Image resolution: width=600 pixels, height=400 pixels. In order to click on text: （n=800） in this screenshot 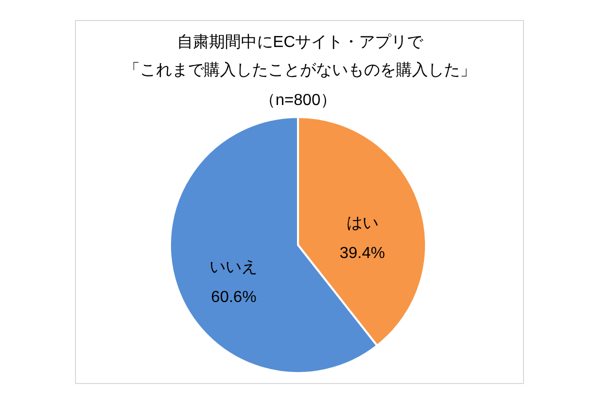, I will do `click(298, 100)`.